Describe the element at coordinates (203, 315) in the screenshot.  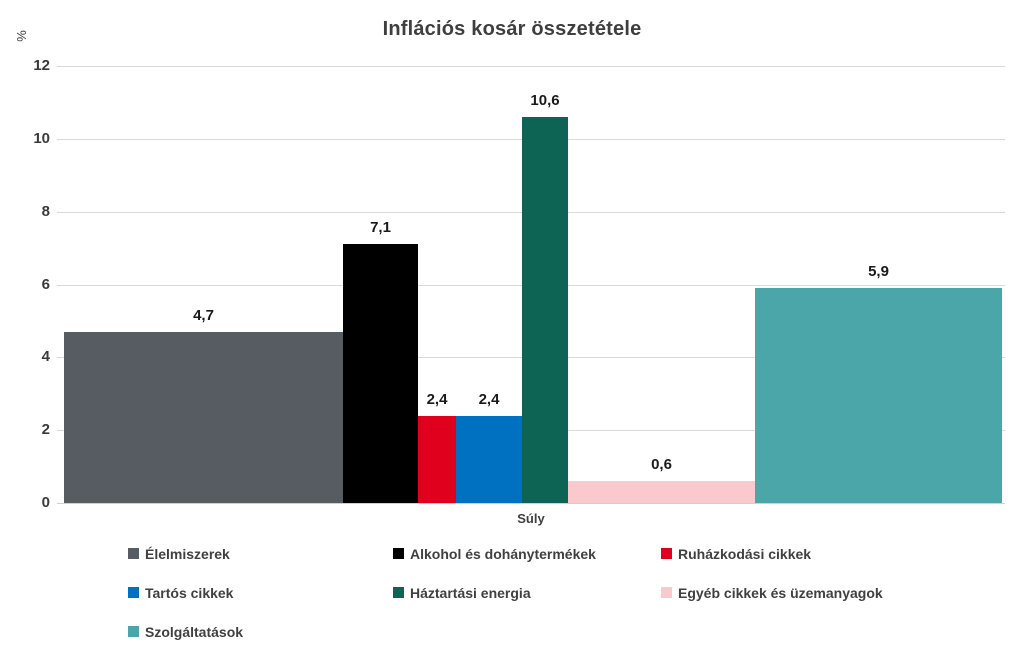
I see `bar-value-label: 4,7` at that location.